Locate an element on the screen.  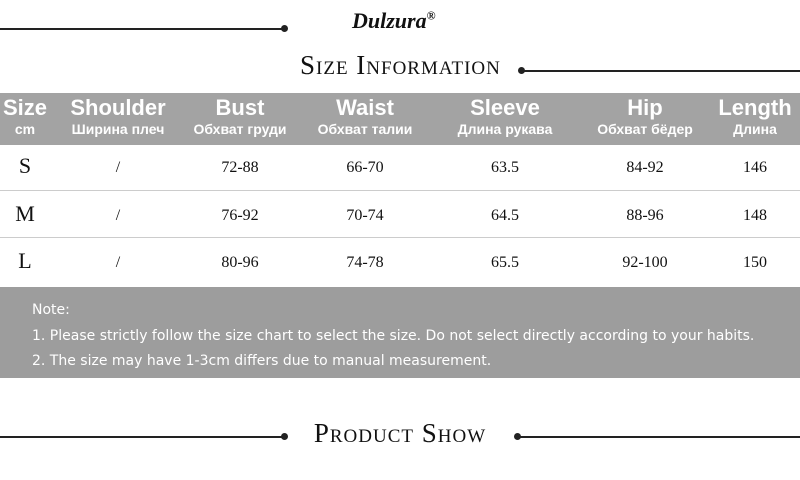
column-header: Size cm is located at coordinates (45, 116).